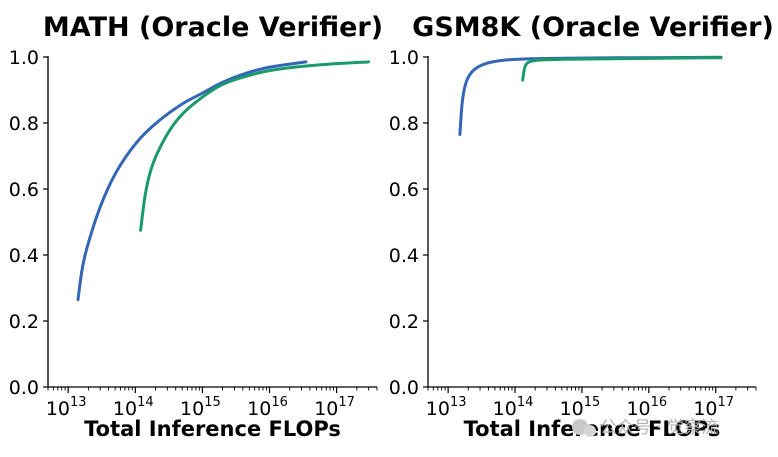 This screenshot has height=457, width=778. What do you see at coordinates (584, 428) in the screenshot?
I see `wechat-icon` at bounding box center [584, 428].